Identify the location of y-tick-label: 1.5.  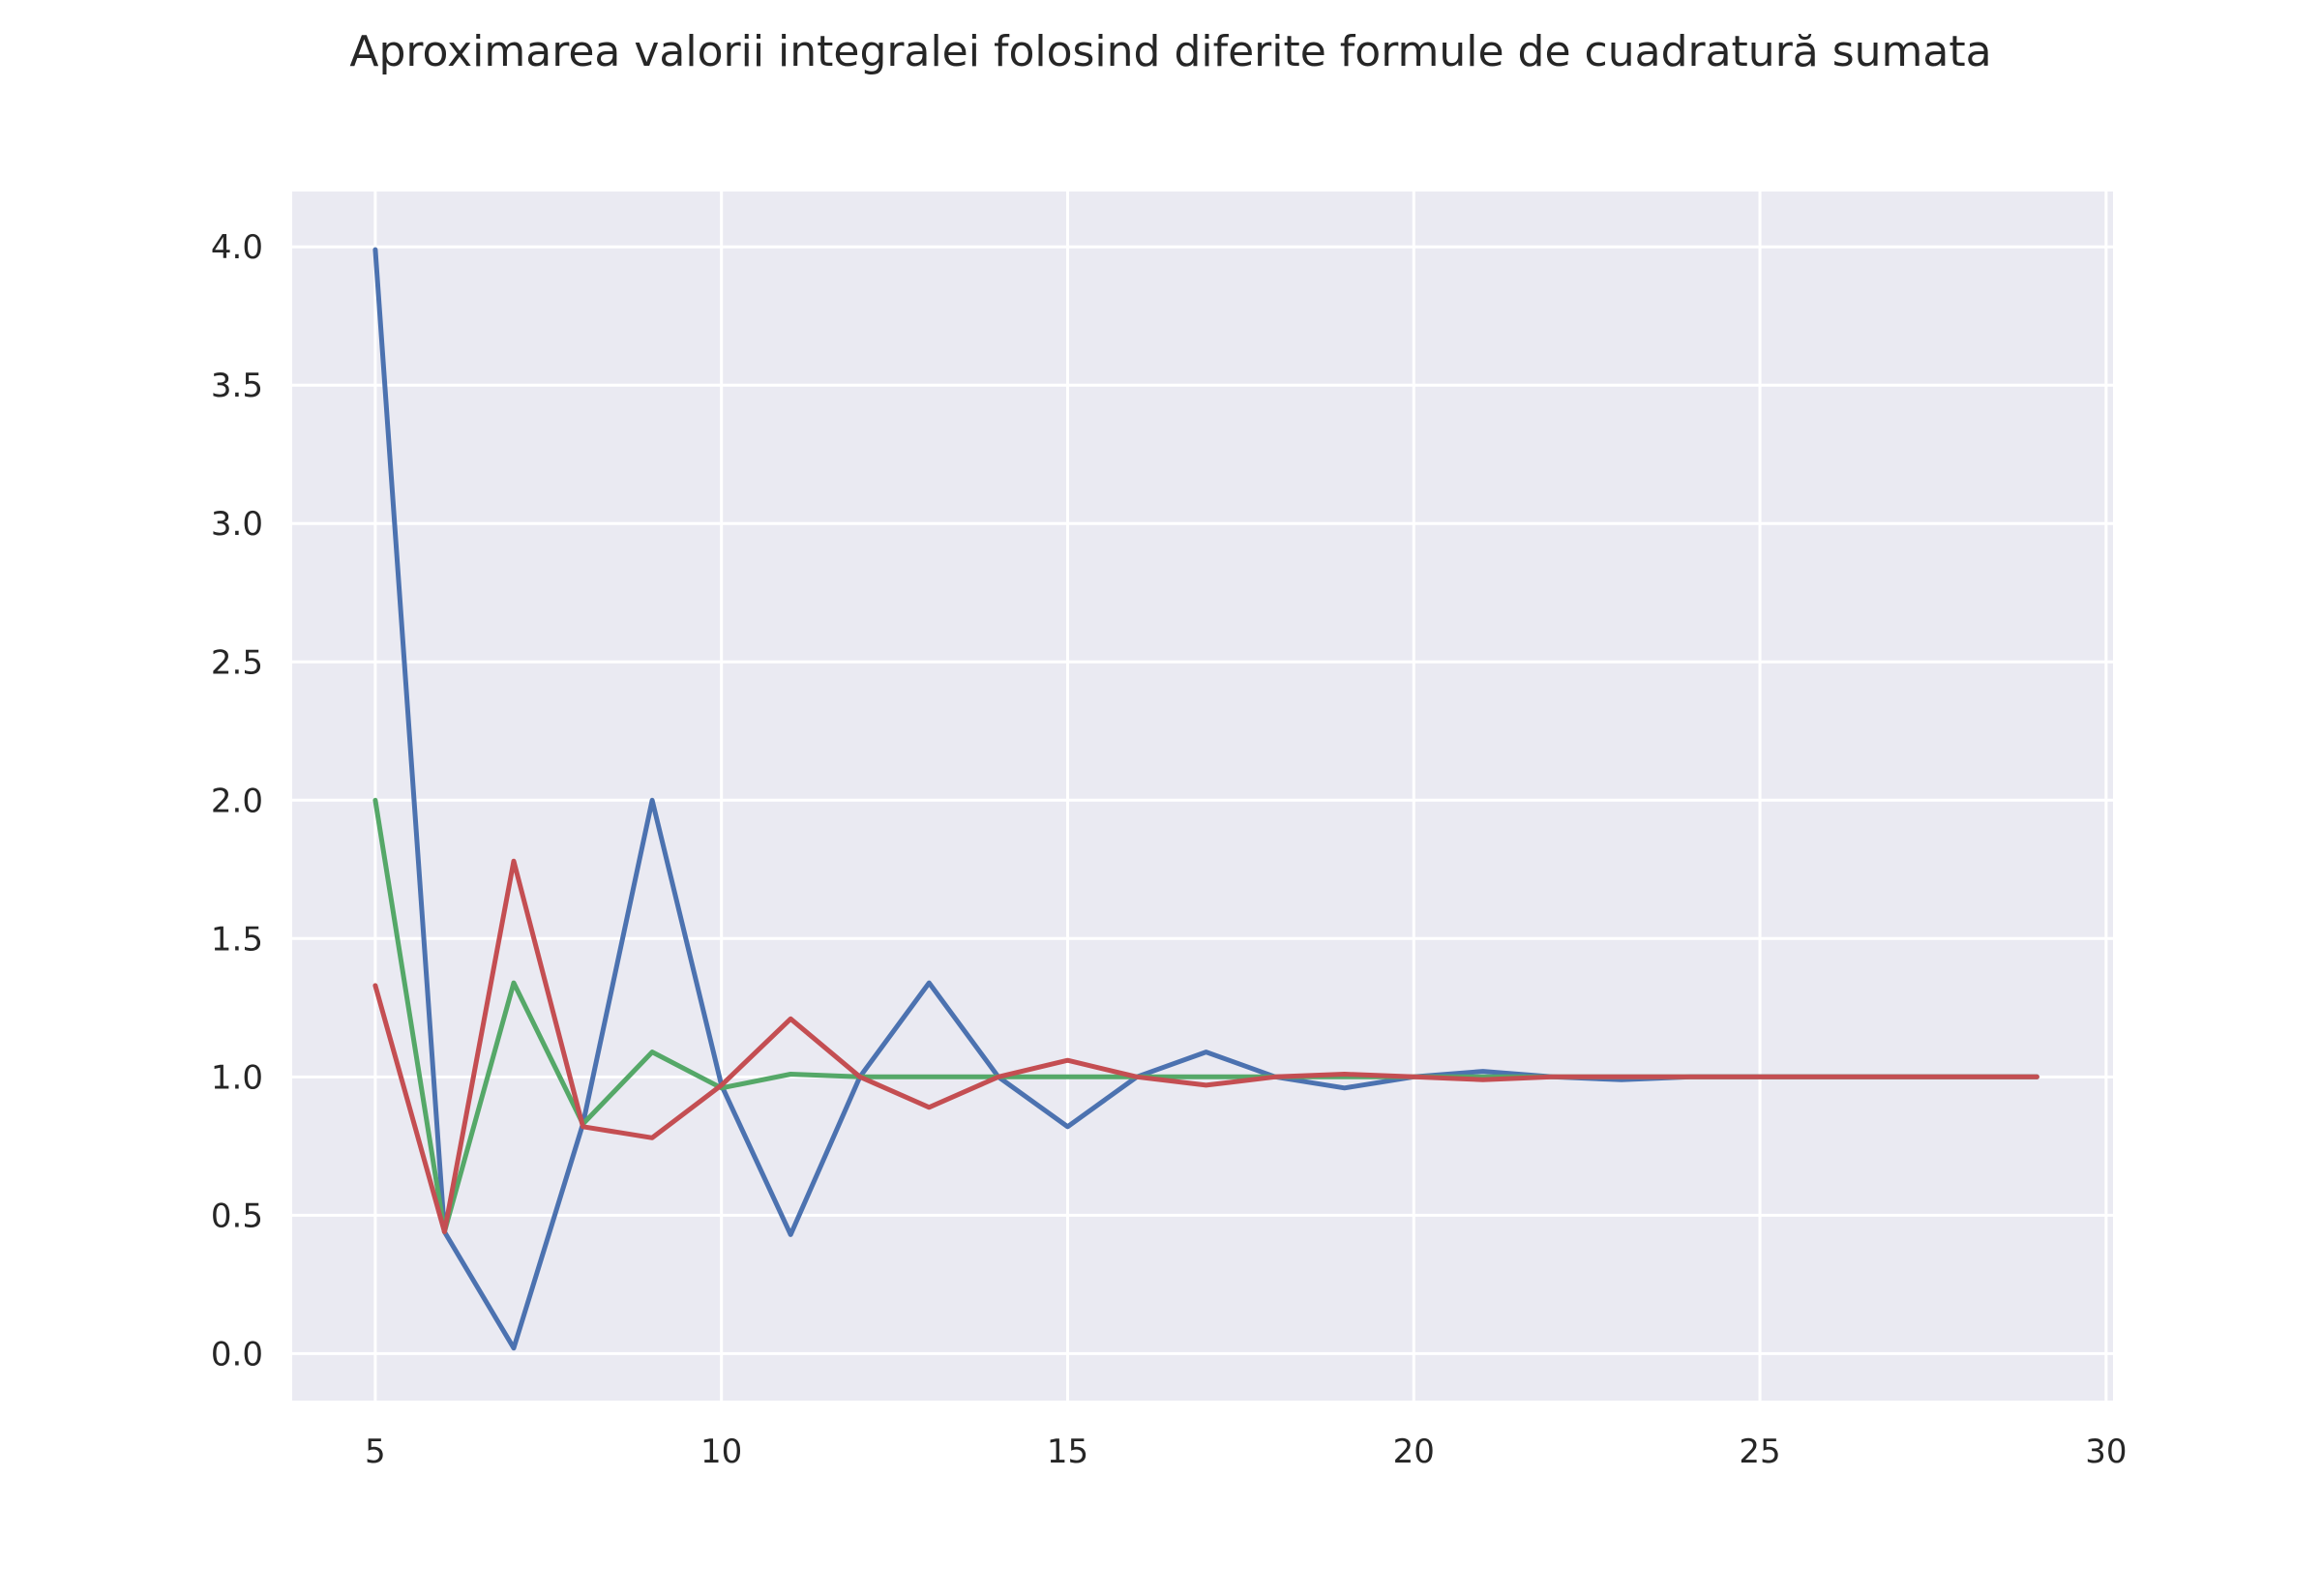
(237, 939).